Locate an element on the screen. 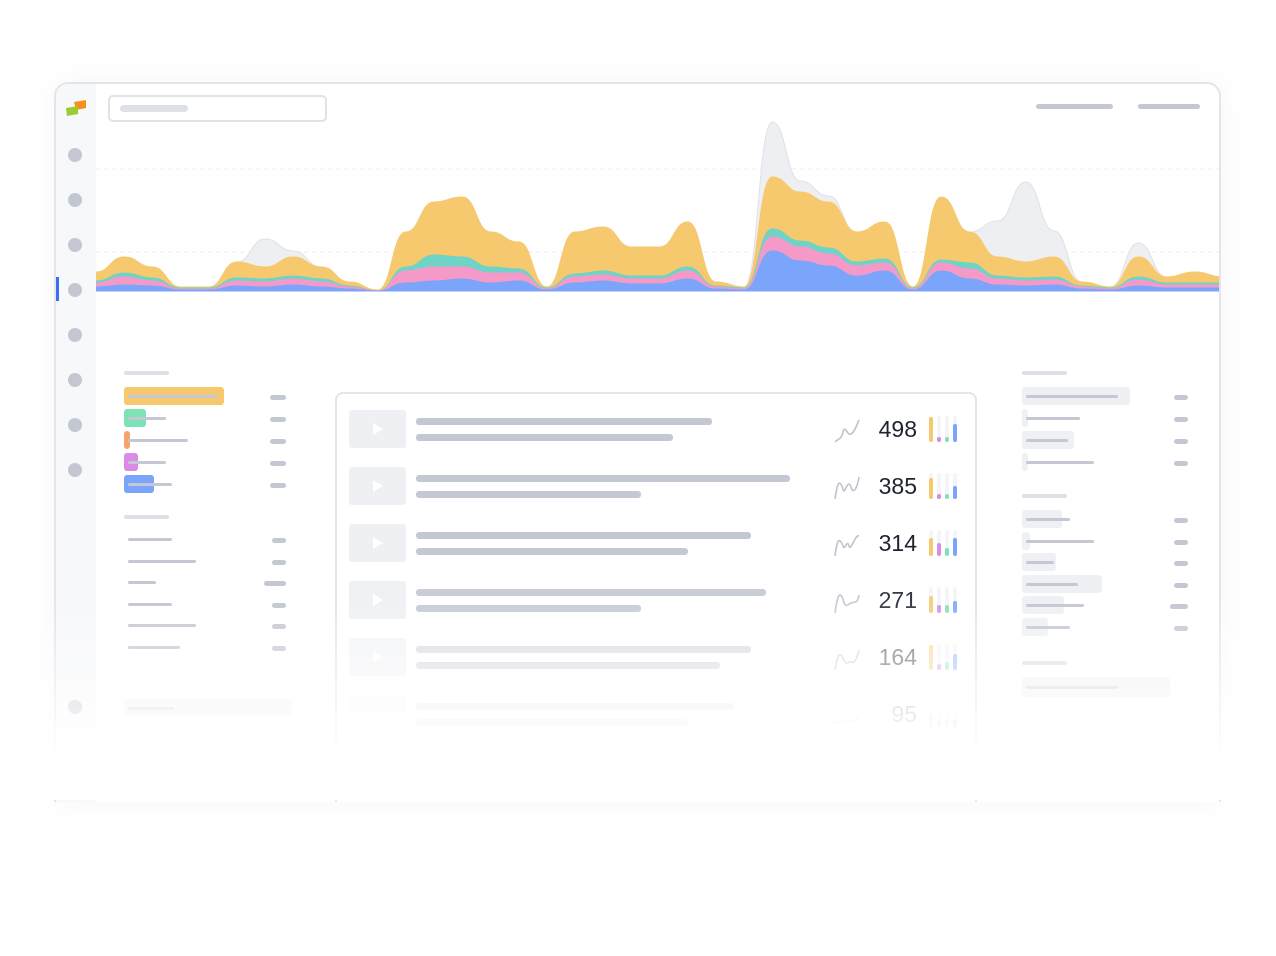 The height and width of the screenshot is (956, 1276). series-area is located at coordinates (657, 271).